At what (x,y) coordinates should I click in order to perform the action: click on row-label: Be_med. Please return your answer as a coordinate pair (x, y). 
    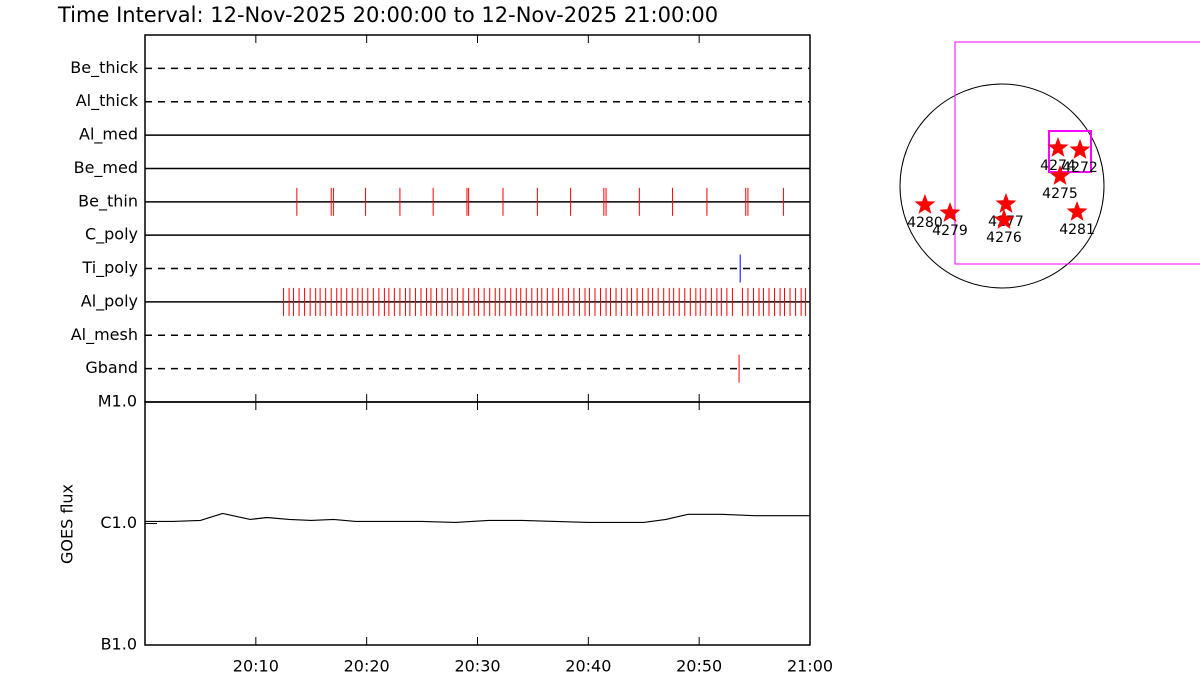
    Looking at the image, I should click on (106, 168).